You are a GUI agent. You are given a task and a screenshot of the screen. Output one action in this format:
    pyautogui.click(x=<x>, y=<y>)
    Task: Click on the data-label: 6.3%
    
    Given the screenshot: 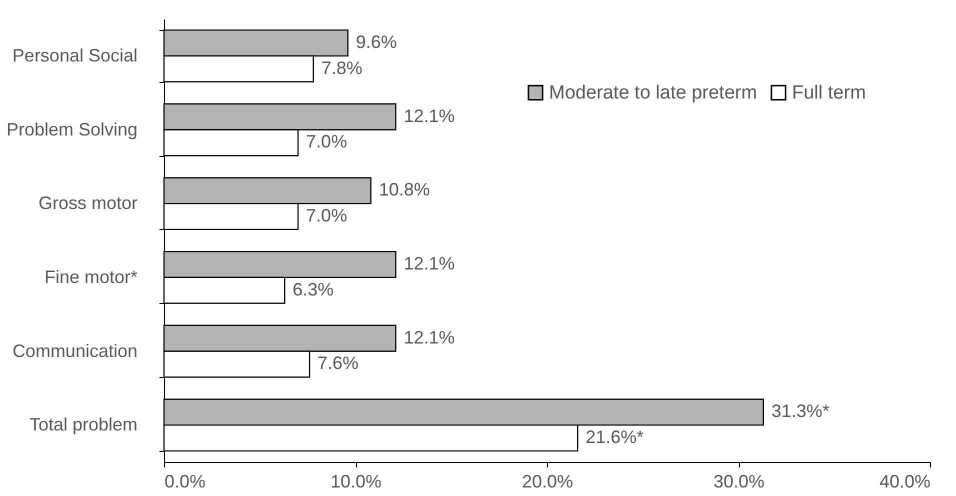 What is the action you would take?
    pyautogui.click(x=313, y=289)
    